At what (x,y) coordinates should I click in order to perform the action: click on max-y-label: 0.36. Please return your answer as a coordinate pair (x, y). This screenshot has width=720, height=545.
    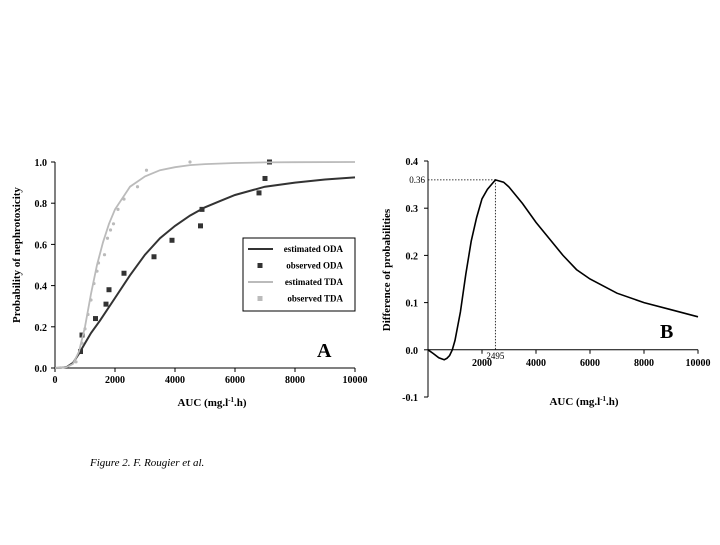
    Looking at the image, I should click on (417, 180).